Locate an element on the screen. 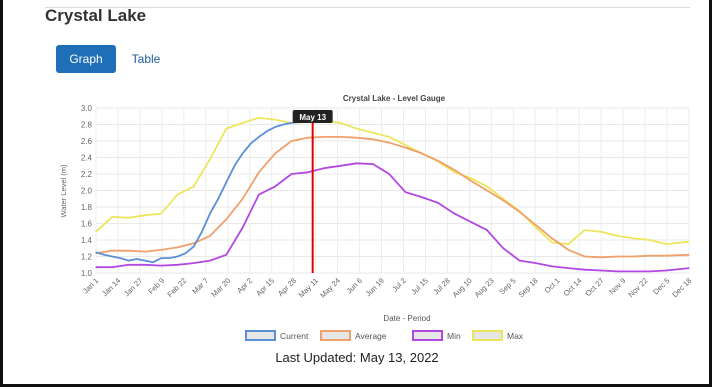 Image resolution: width=714 pixels, height=389 pixels. y-tick-label: 1.8 is located at coordinates (87, 207).